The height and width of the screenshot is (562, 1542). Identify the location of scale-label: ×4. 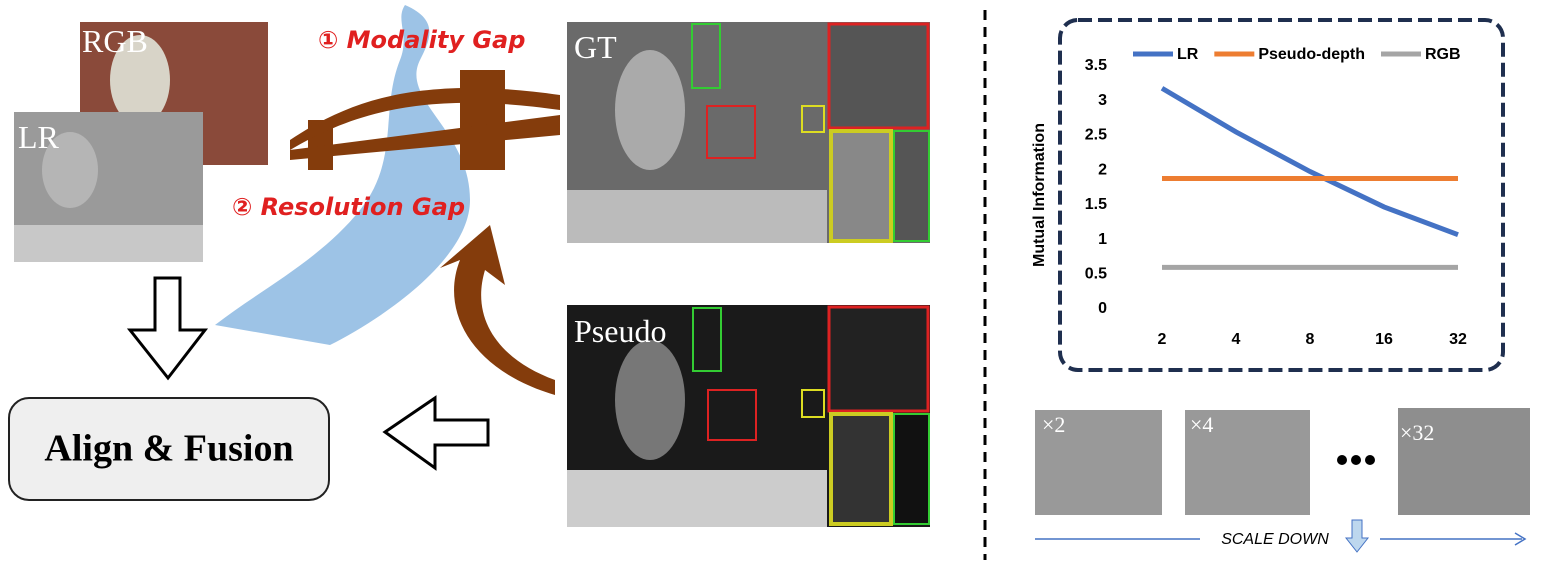
(1201, 424).